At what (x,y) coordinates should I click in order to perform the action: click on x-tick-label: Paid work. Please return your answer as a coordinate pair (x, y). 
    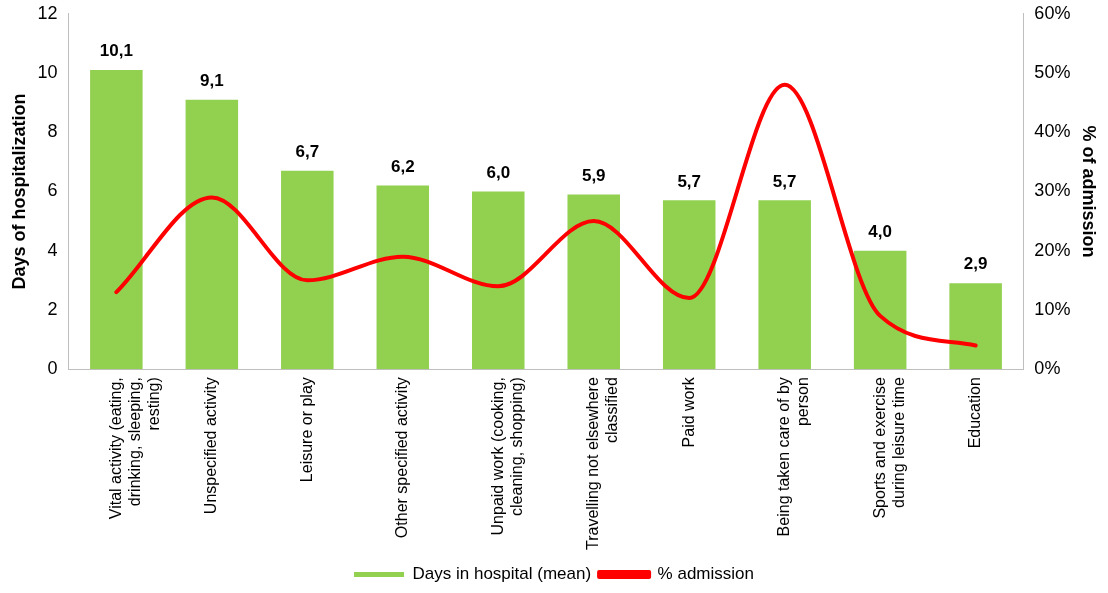
    Looking at the image, I should click on (688, 412).